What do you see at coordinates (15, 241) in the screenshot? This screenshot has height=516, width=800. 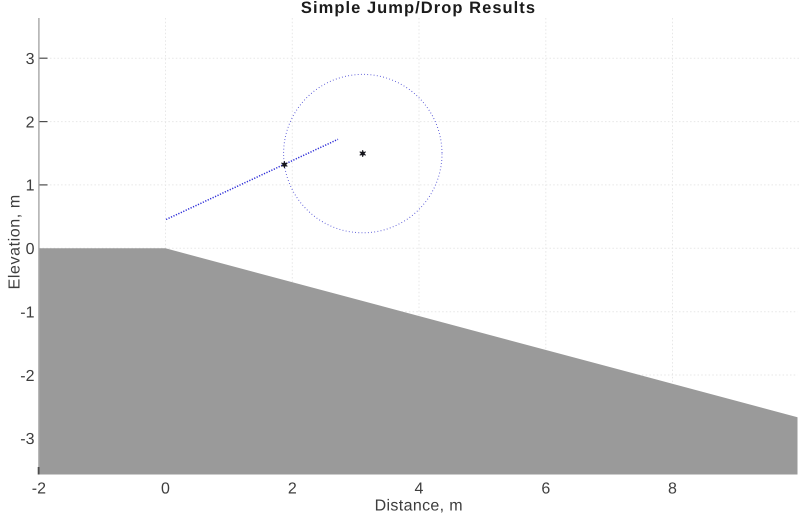 I see `svg-text: Elevation, m` at bounding box center [15, 241].